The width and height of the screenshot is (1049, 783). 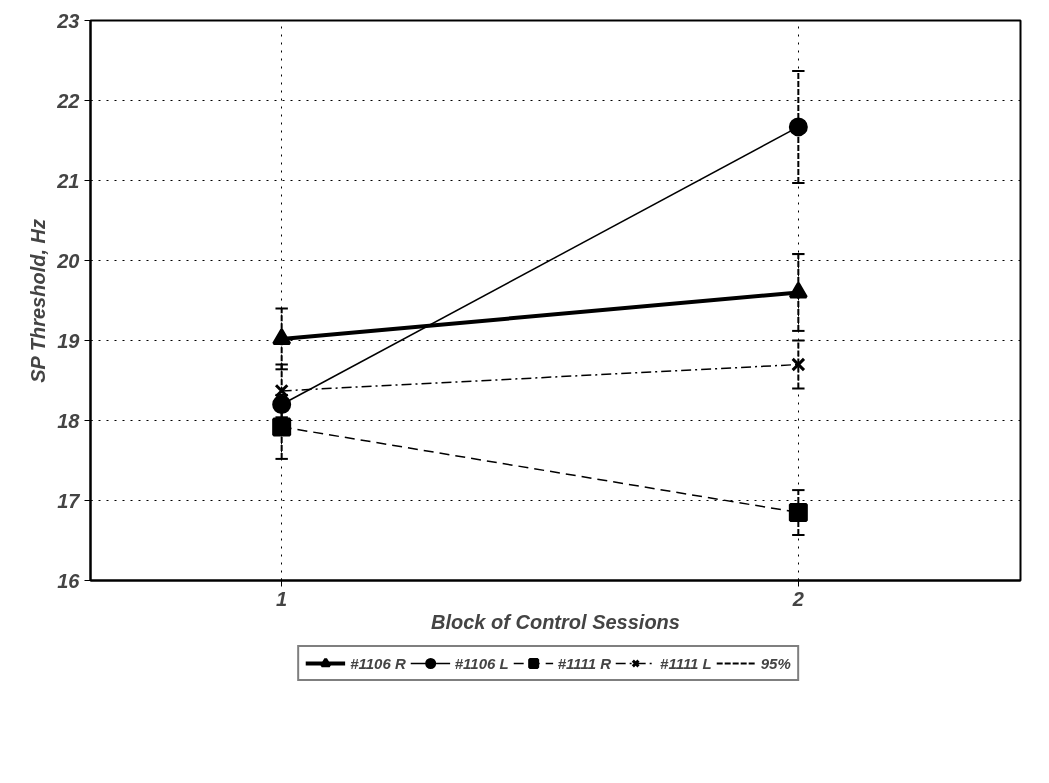 What do you see at coordinates (69, 340) in the screenshot?
I see `y-tick-label: 19` at bounding box center [69, 340].